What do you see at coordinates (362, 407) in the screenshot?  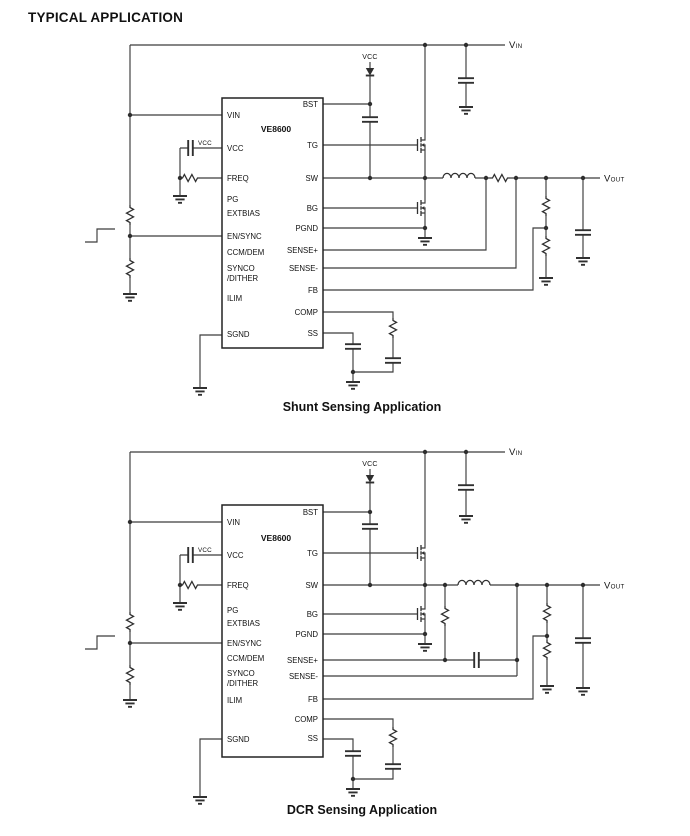 I see `shunt-caption: Shunt Sensing Application` at bounding box center [362, 407].